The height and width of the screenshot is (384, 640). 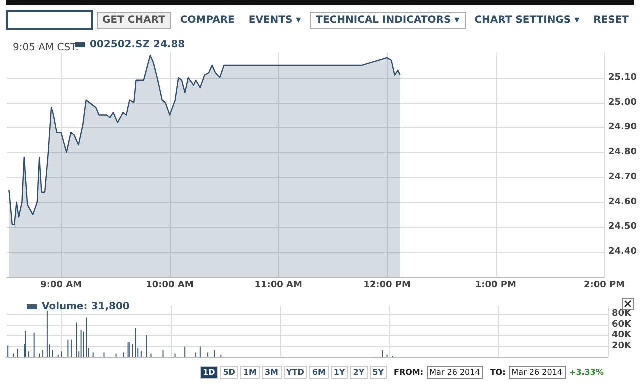 I want to click on text: FROM:, so click(x=409, y=372).